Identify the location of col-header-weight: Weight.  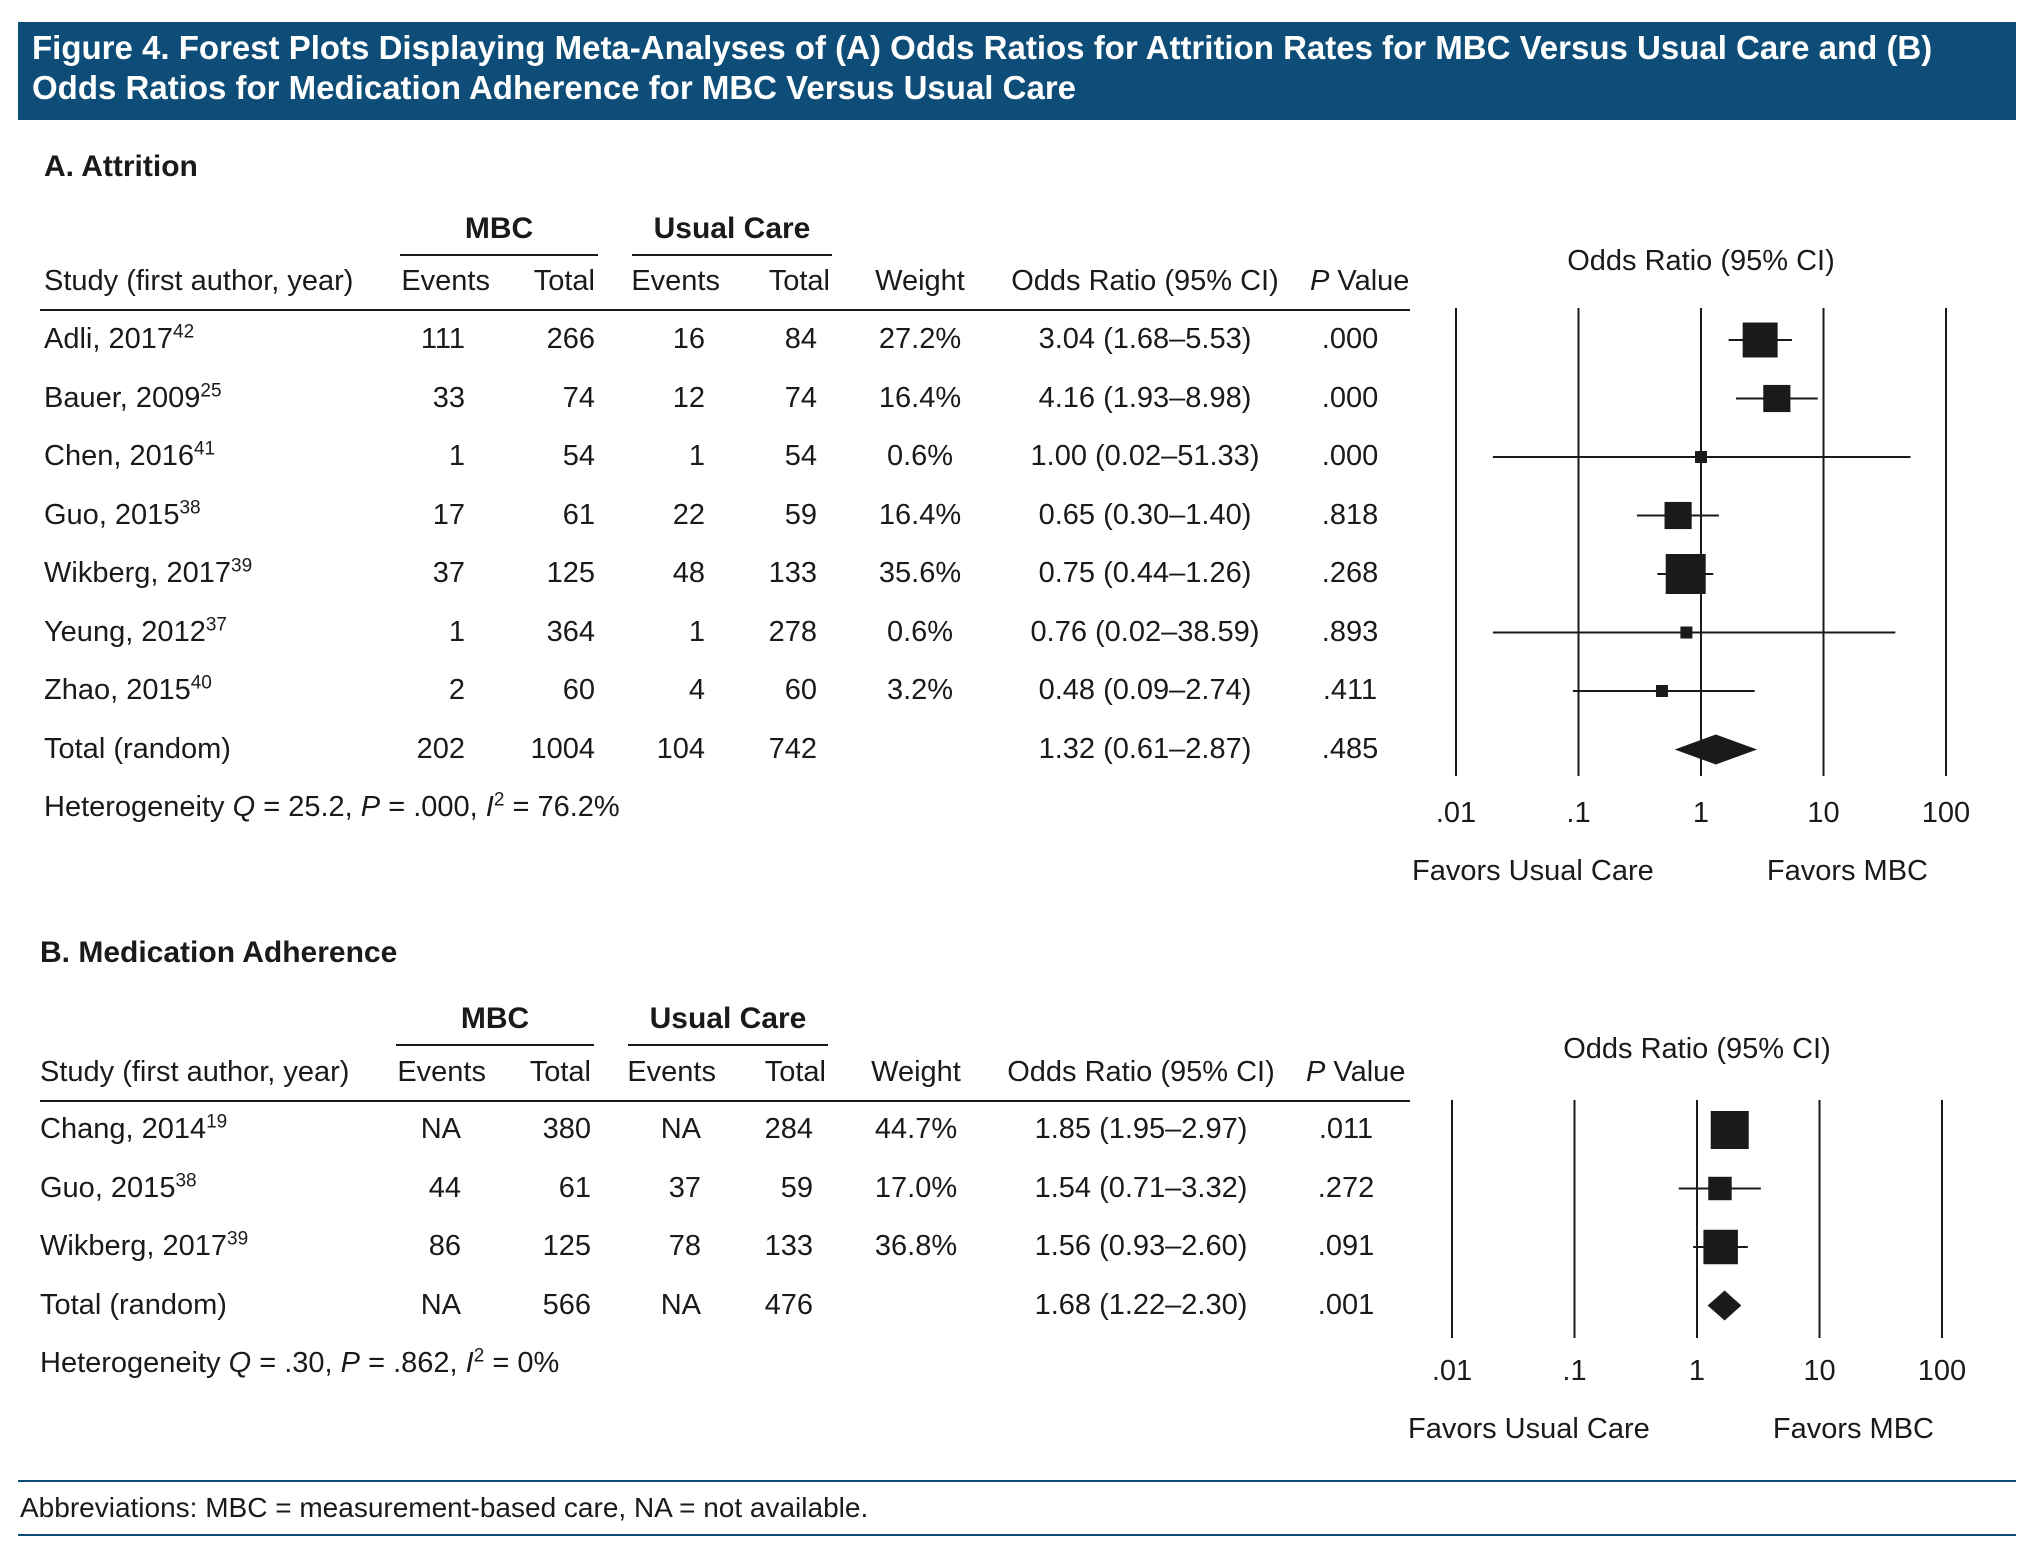
(920, 281).